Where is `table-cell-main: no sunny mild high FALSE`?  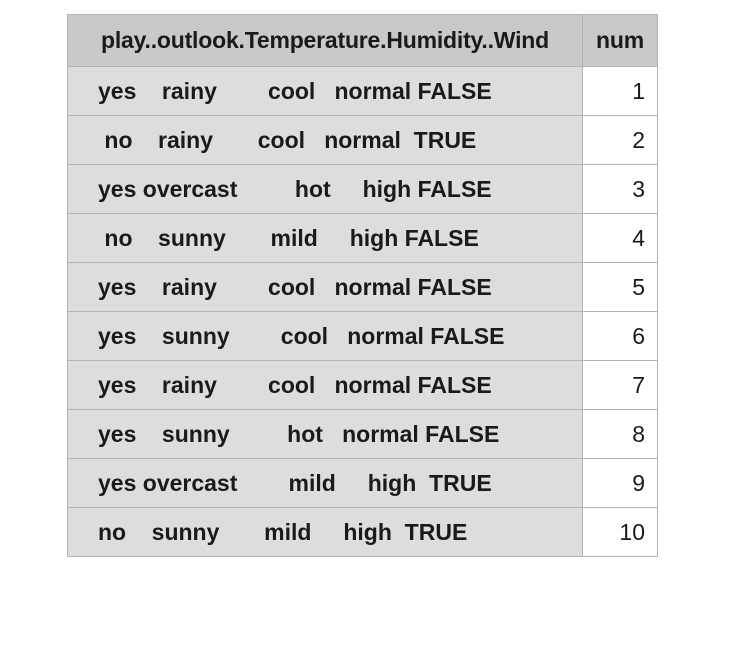 table-cell-main: no sunny mild high FALSE is located at coordinates (325, 238).